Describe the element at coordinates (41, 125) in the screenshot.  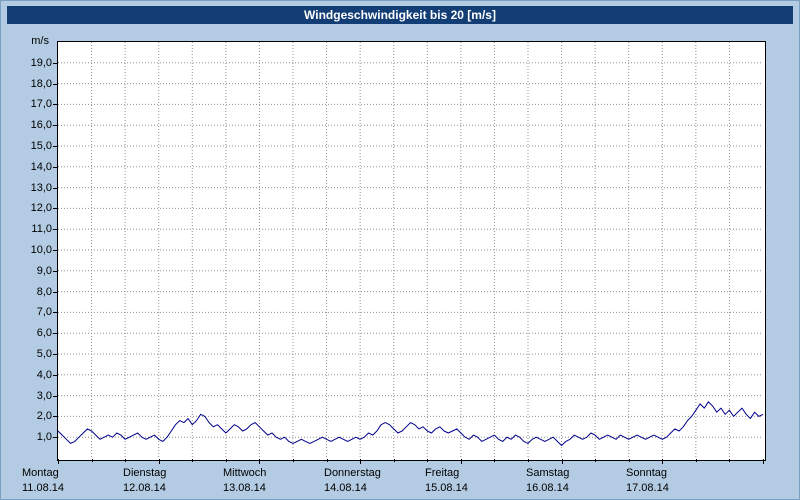
I see `y-tick-label: 16,0` at that location.